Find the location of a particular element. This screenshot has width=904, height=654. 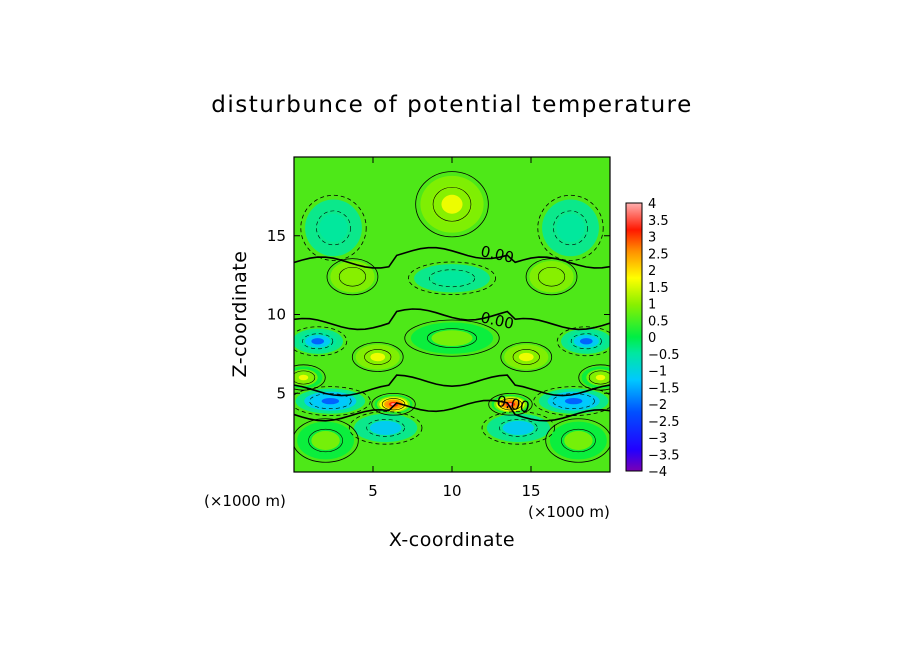

y-unit-label: (×1000 m) is located at coordinates (569, 512).